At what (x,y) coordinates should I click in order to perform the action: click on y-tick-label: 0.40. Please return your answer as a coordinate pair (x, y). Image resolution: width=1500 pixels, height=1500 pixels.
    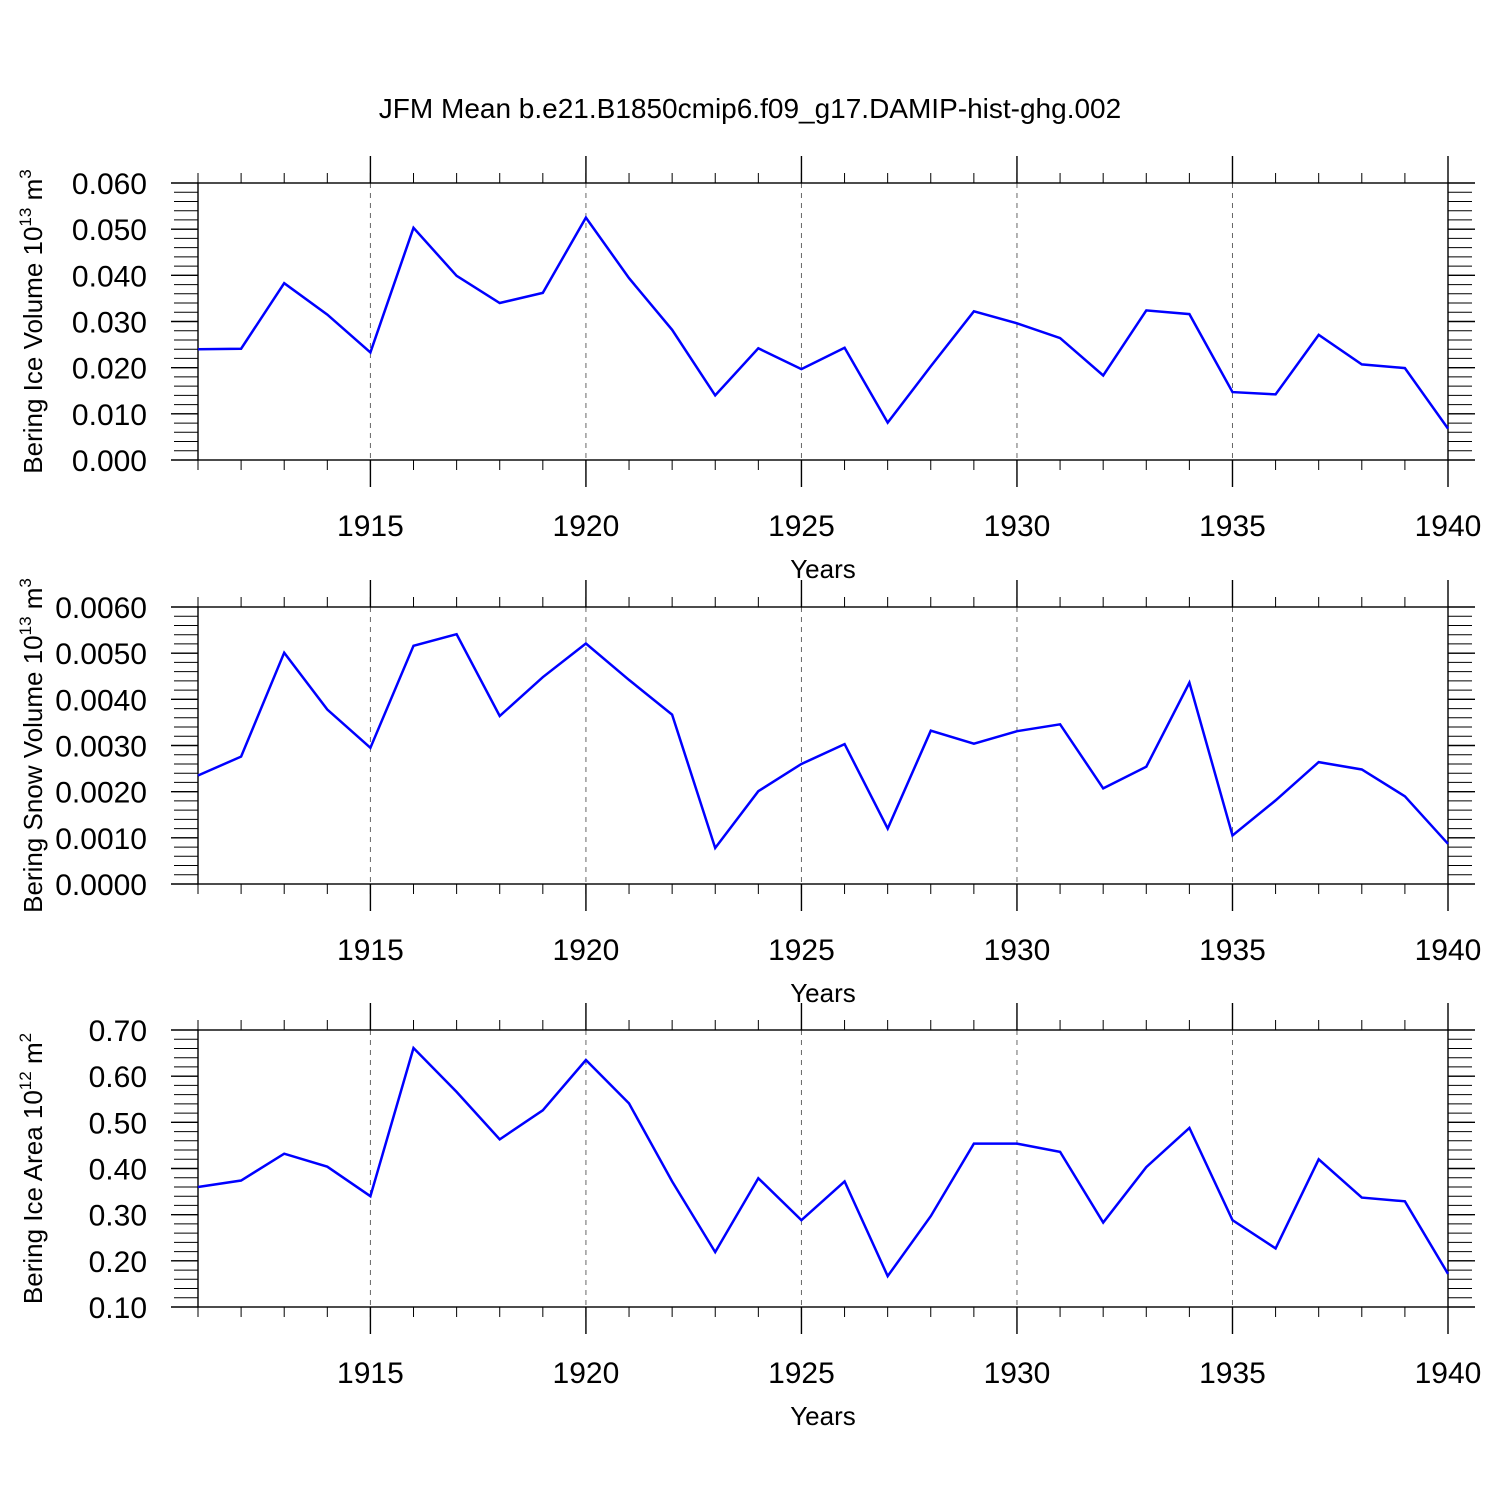
    Looking at the image, I should click on (118, 1170).